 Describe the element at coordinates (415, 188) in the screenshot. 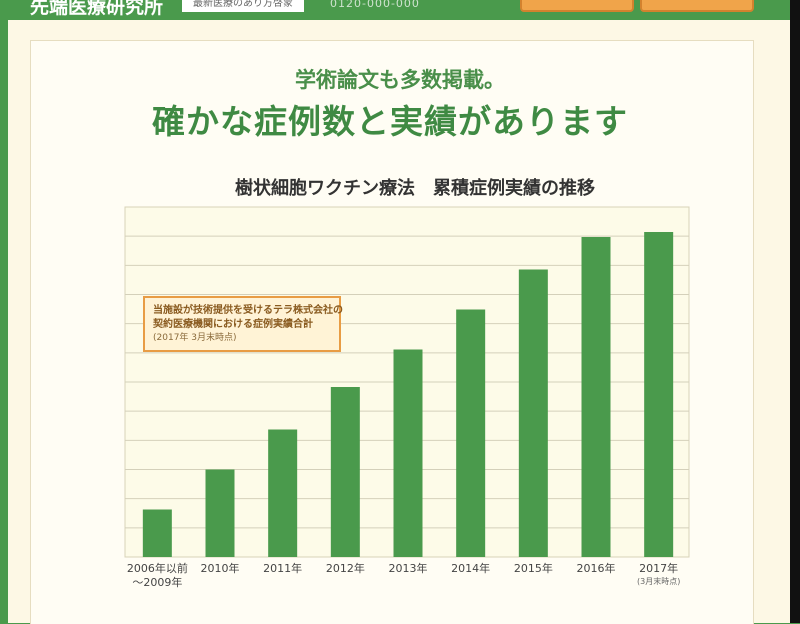

I see `chart-title: 樹状細胞ワクチン療法 累積症例実績の推移` at that location.